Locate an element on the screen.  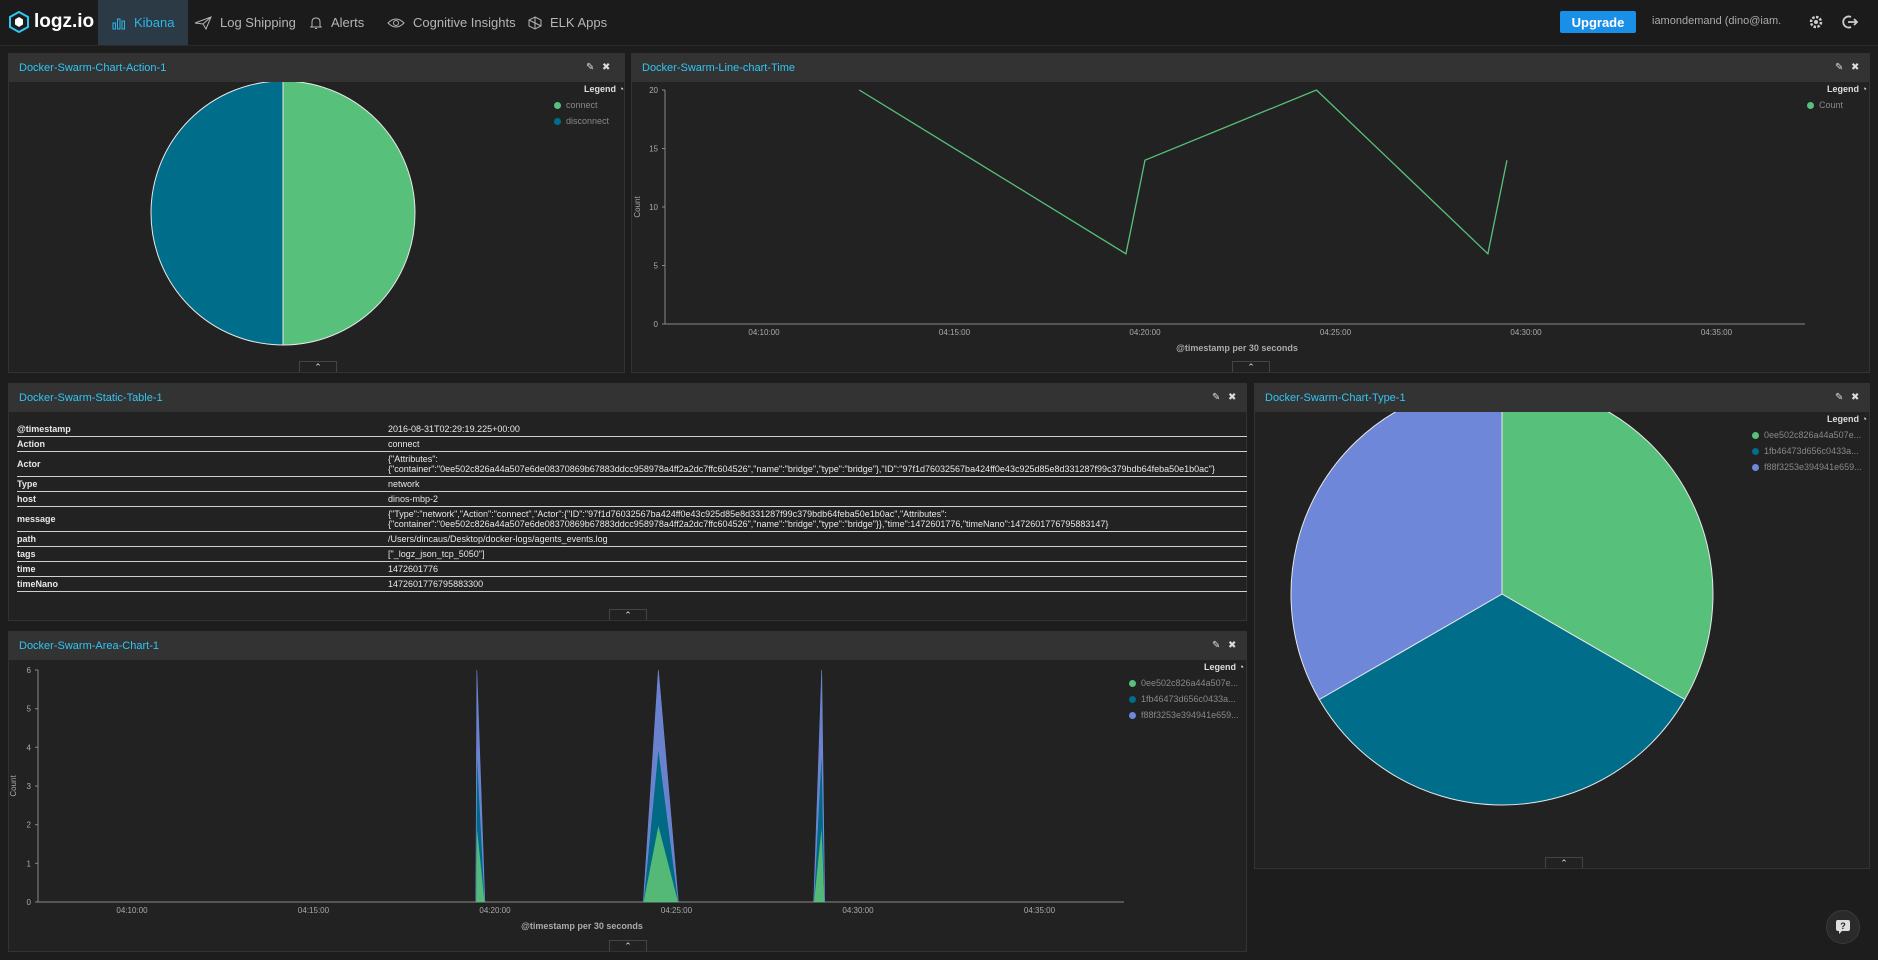
y-tick-label: 0 is located at coordinates (29, 902).